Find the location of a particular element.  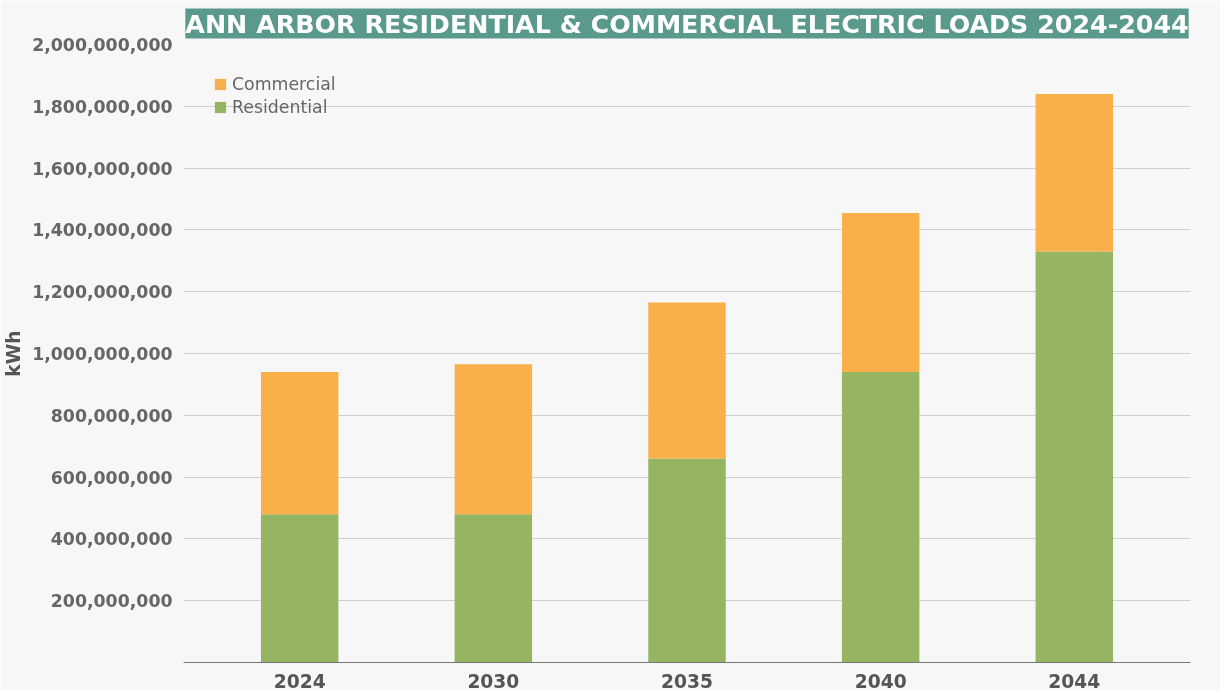

y-tick-label: 1,800,000,000 is located at coordinates (102, 106).